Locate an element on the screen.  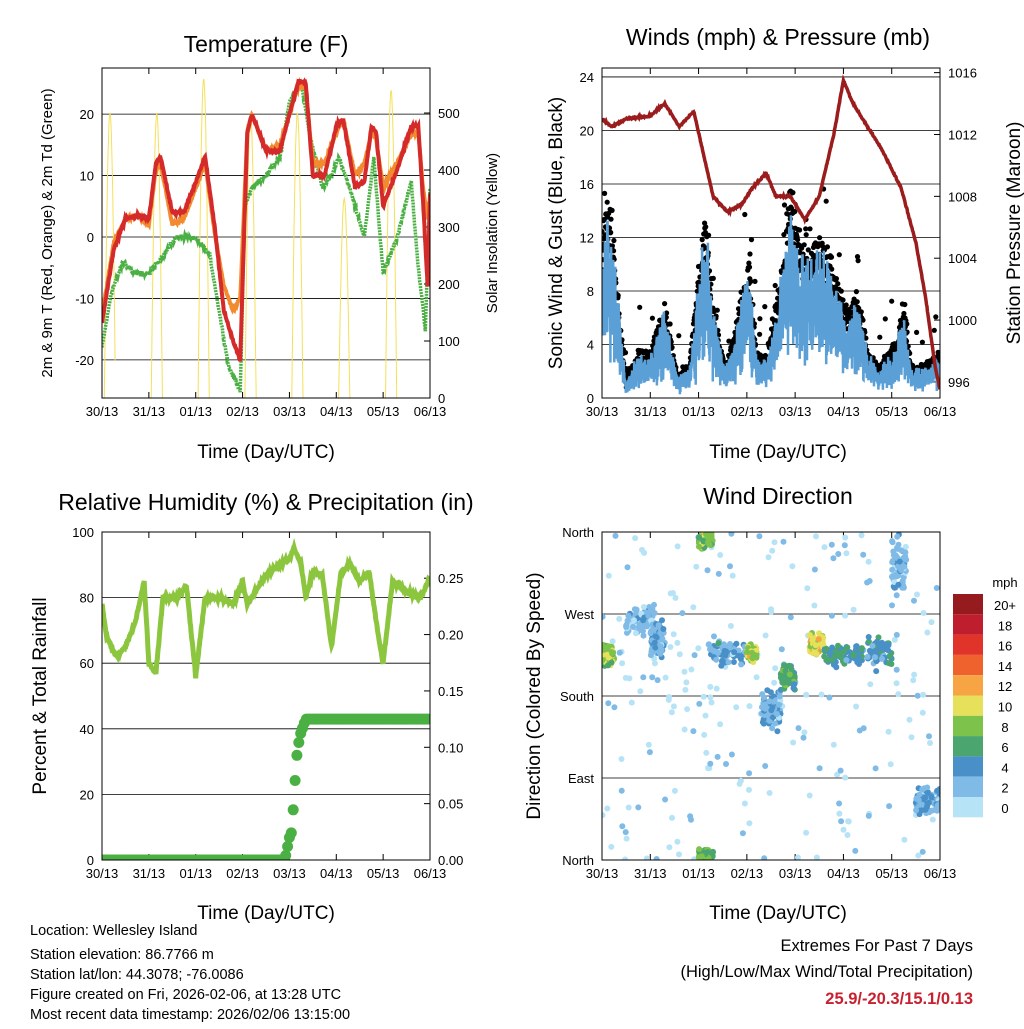
y-tick-label: 16 is located at coordinates (587, 184).